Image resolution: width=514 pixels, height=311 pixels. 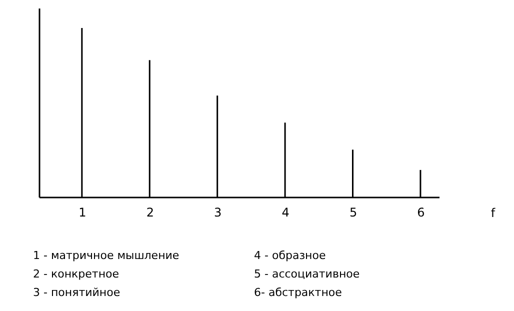 I want to click on x-tick-label: 6, so click(x=421, y=213).